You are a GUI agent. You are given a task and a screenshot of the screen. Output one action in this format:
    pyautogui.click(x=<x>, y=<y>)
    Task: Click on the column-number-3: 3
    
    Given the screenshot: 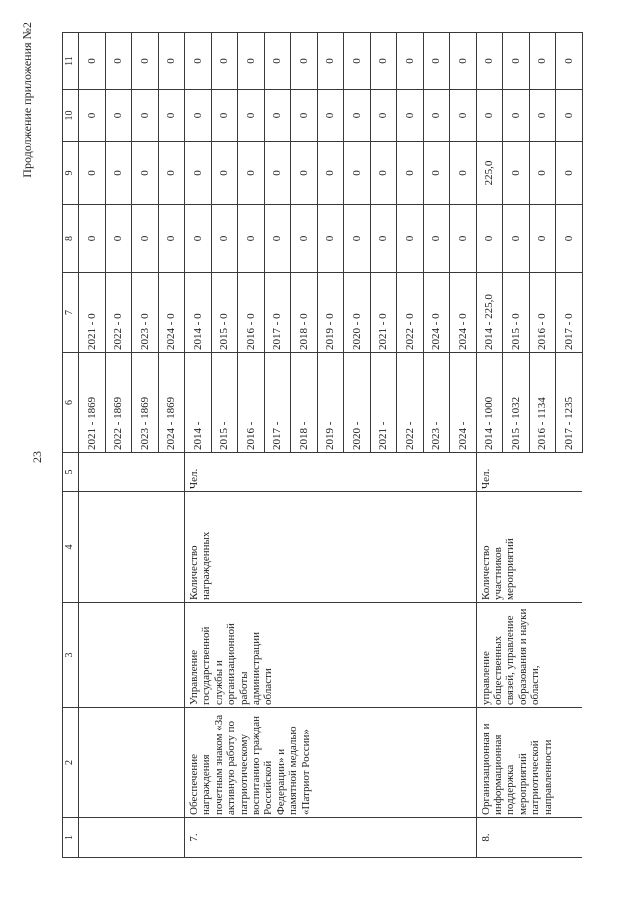 What is the action you would take?
    pyautogui.click(x=70, y=655)
    